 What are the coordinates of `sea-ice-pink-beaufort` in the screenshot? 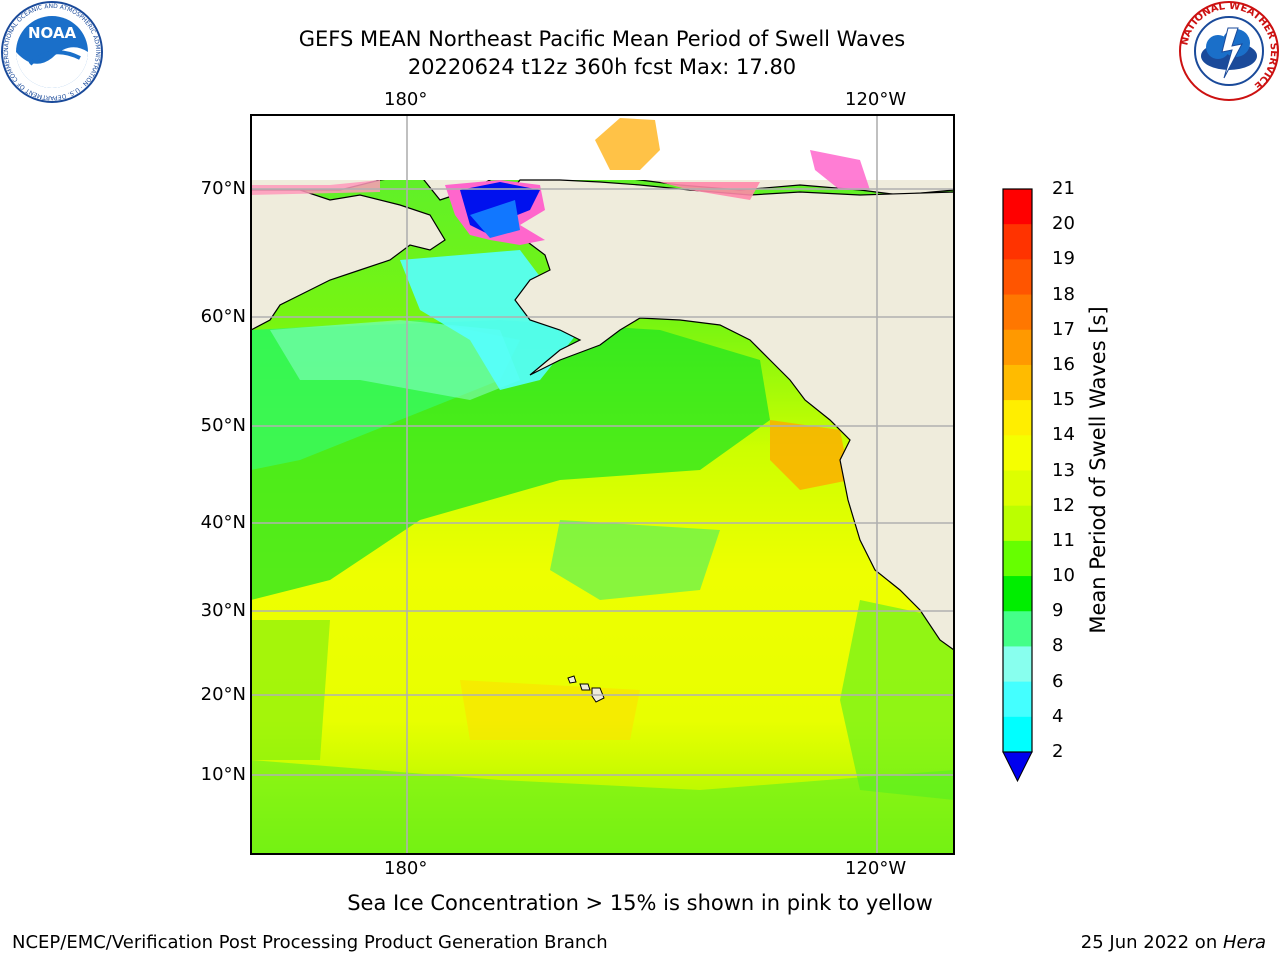 It's located at (840, 170).